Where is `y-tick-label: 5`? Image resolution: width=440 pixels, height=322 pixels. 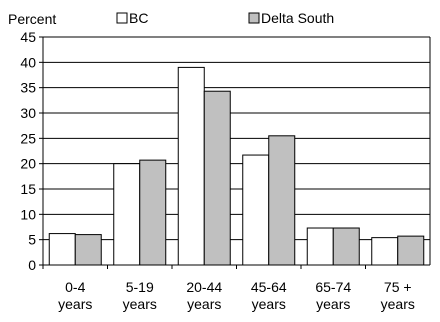
y-tick-label: 5 is located at coordinates (32, 240).